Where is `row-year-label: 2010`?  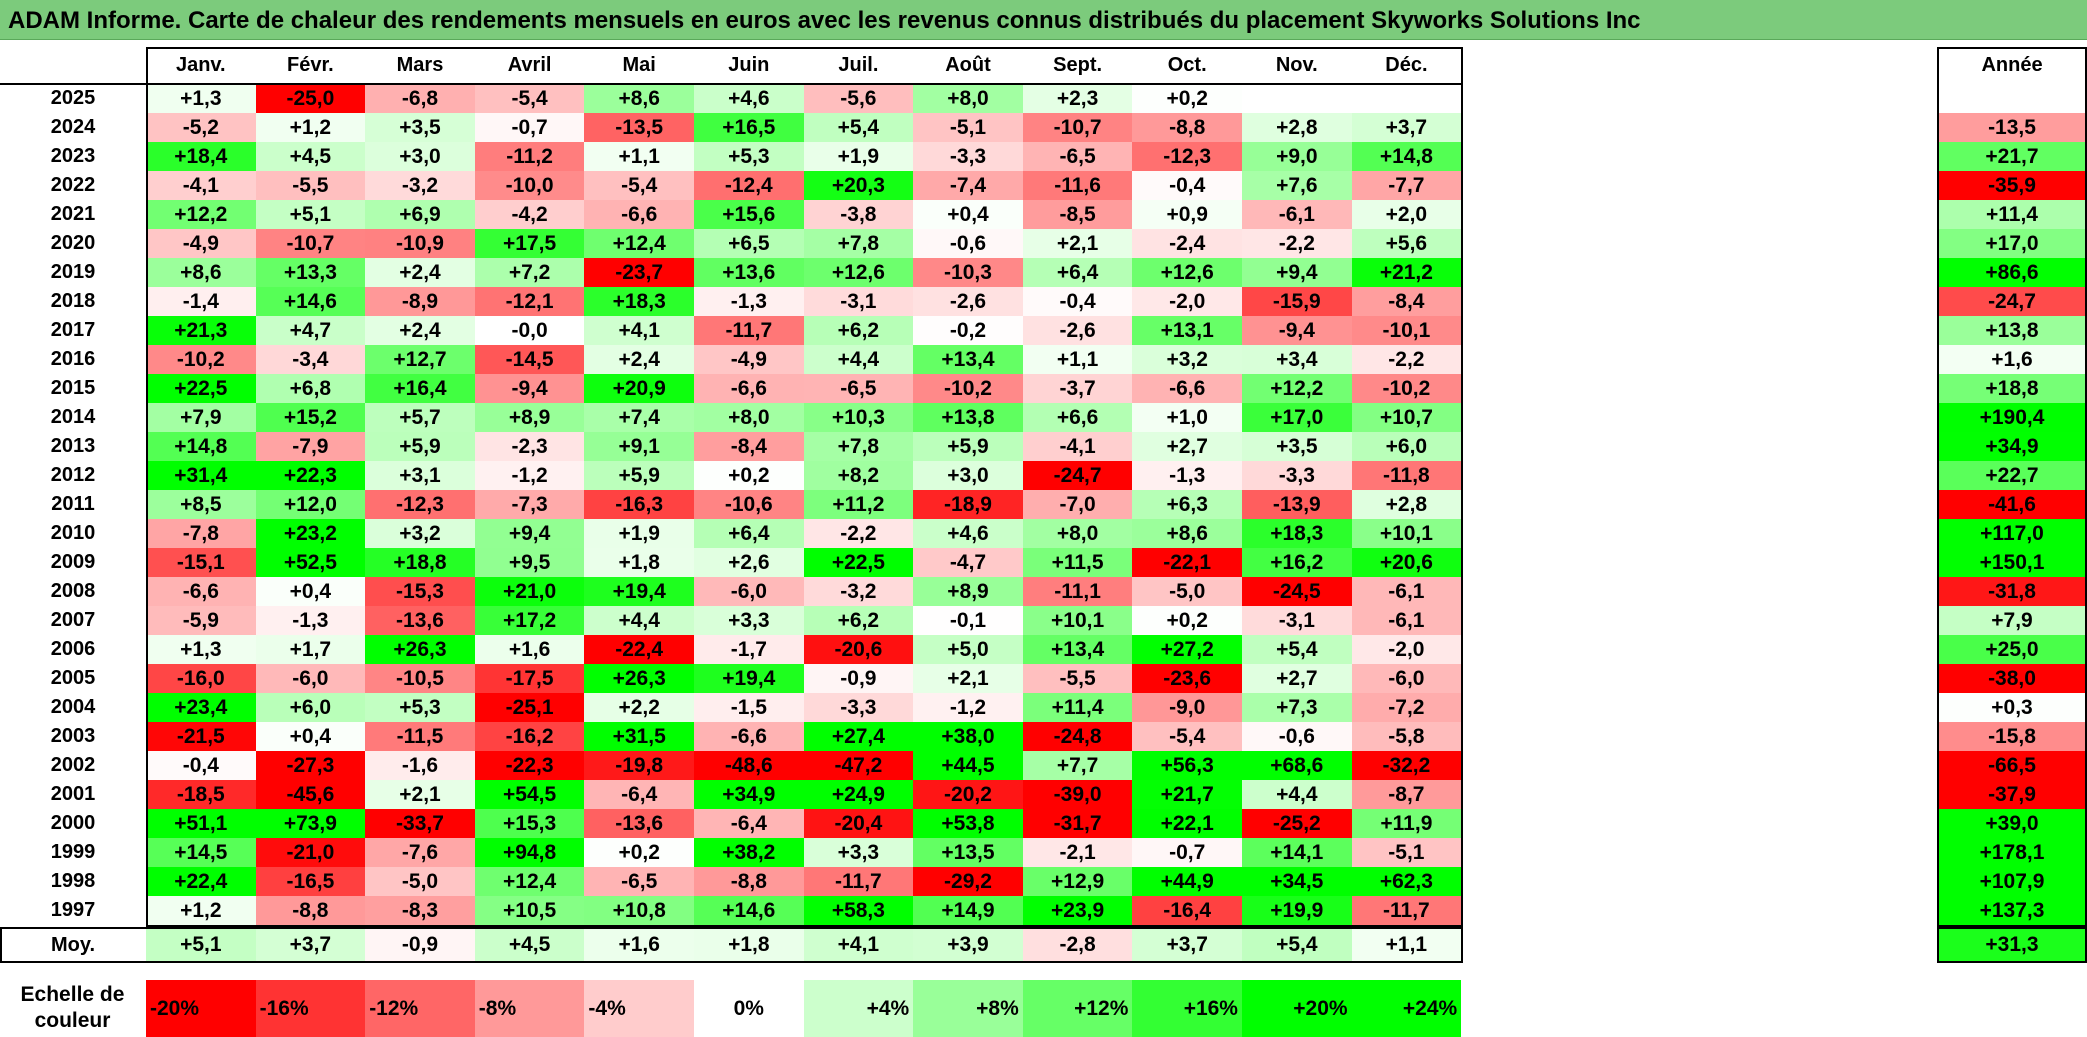
row-year-label: 2010 is located at coordinates (73, 533).